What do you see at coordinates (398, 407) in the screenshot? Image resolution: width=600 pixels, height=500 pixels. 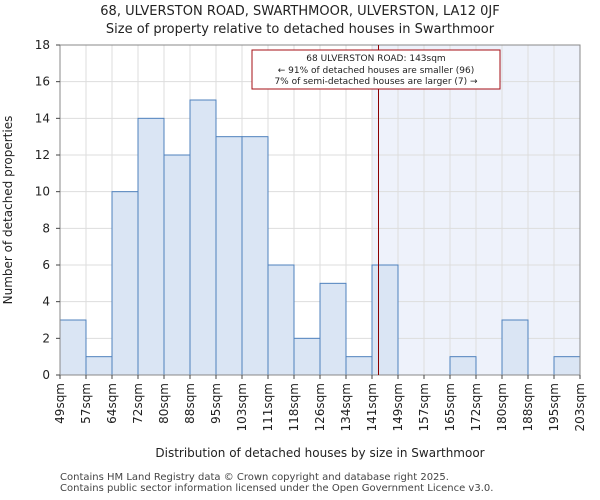 I see `x-tick-label: 149sqm` at bounding box center [398, 407].